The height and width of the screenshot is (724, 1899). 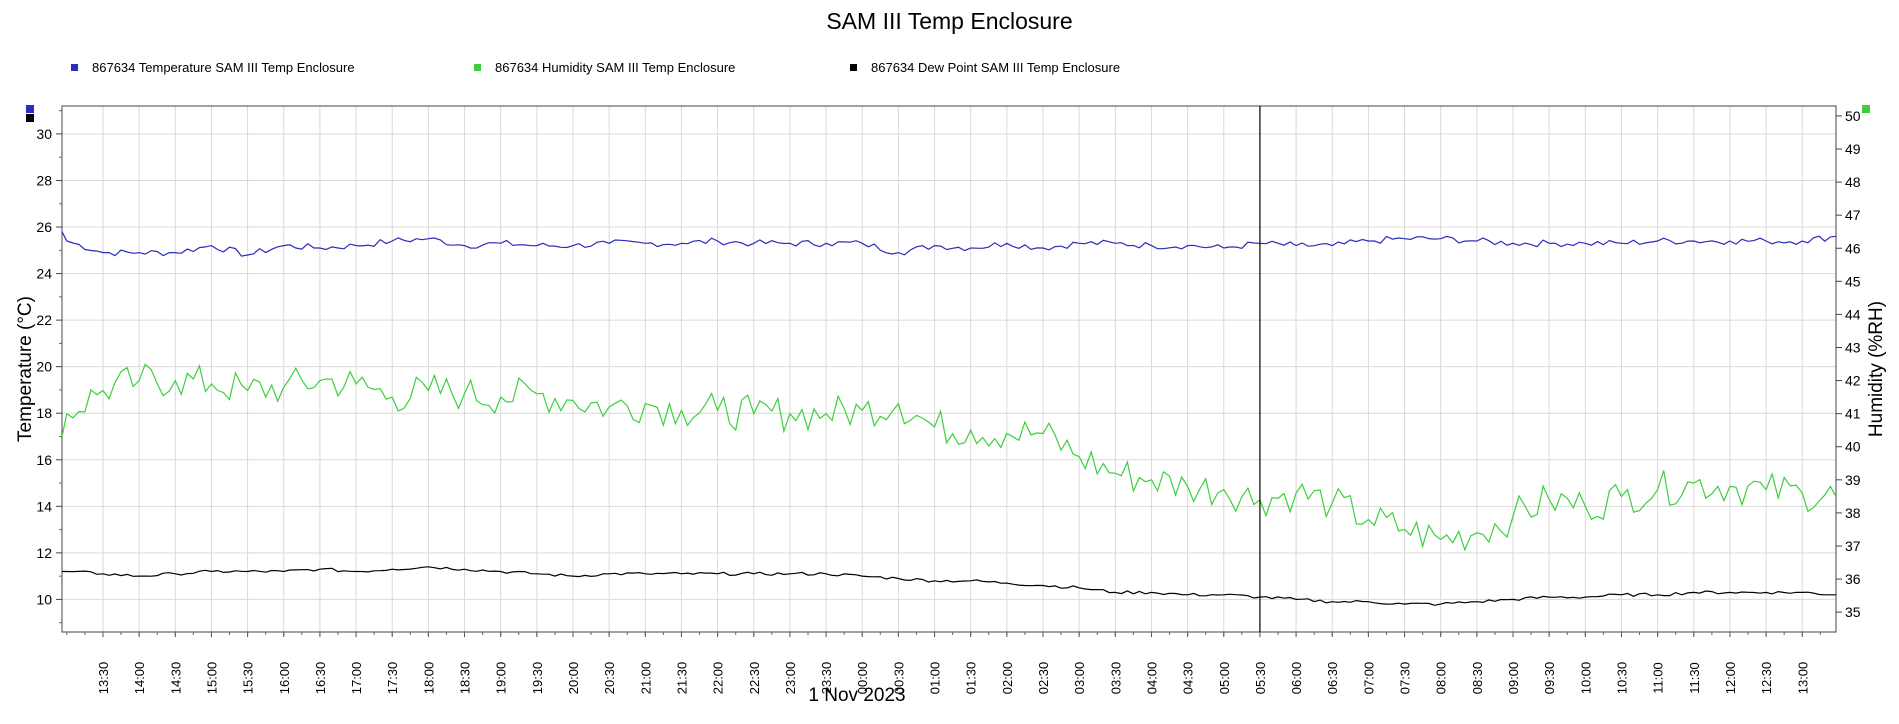 I want to click on x-tick-label: 21:00, so click(x=645, y=678).